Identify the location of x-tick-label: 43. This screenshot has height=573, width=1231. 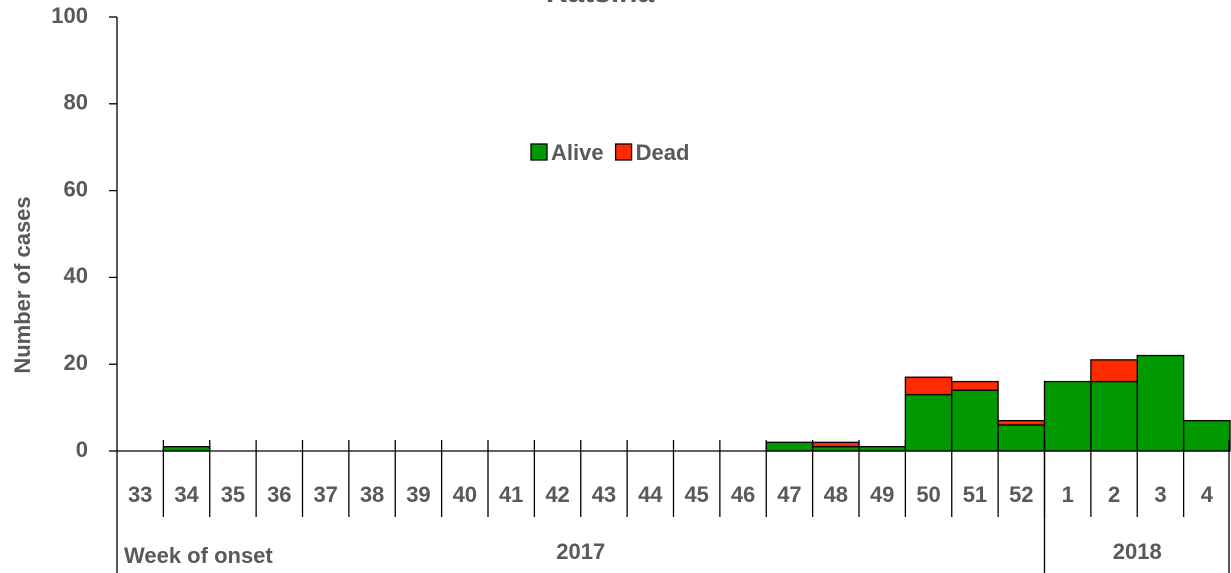
(604, 494).